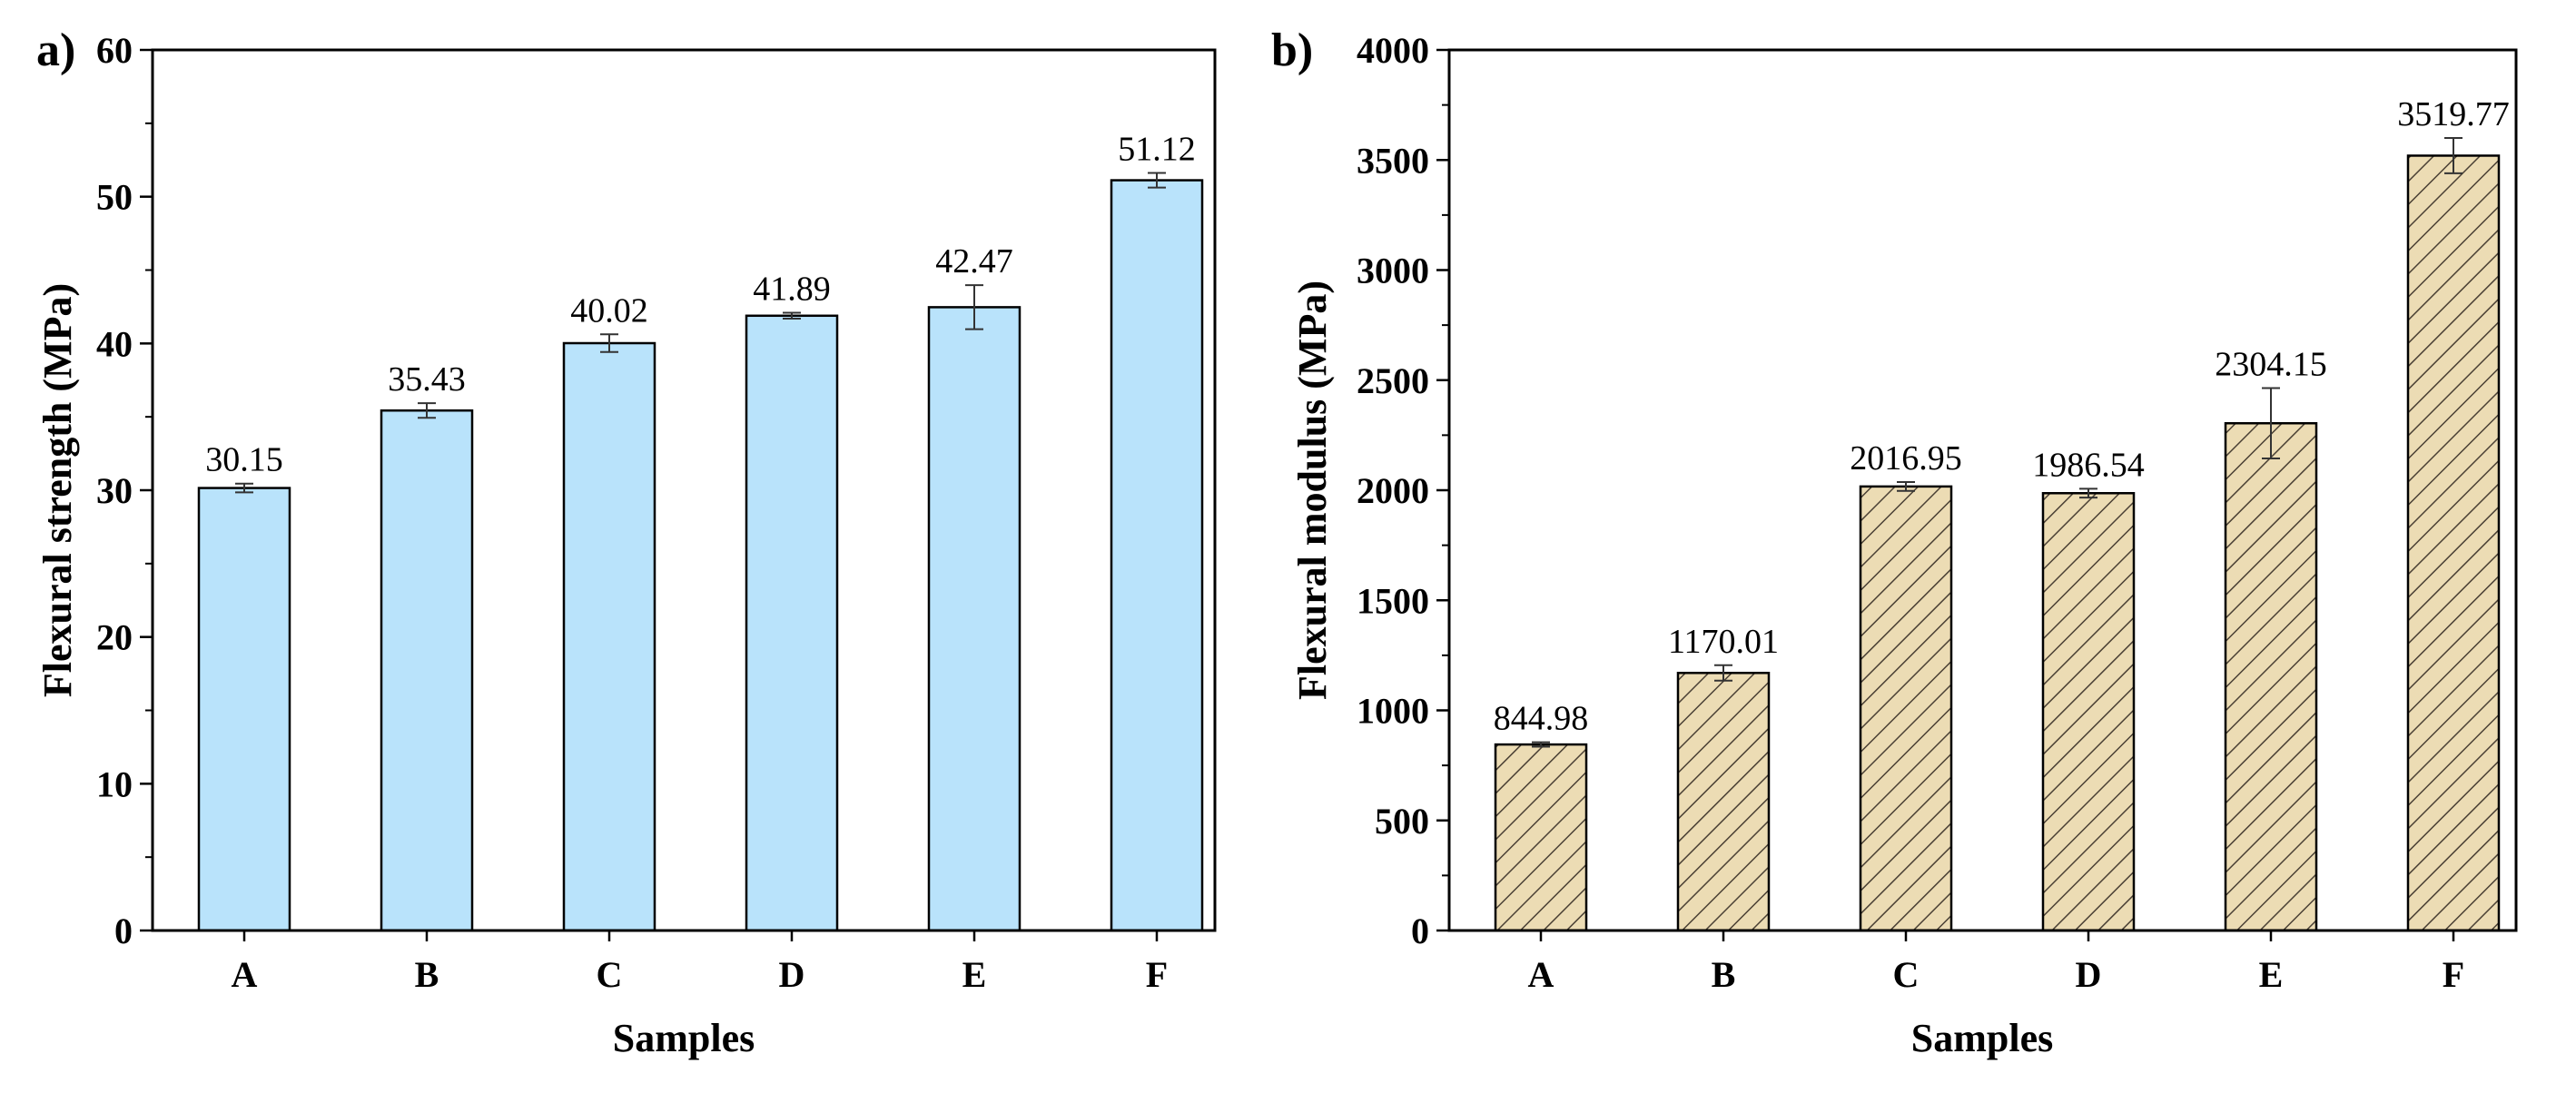 The height and width of the screenshot is (1093, 2576). I want to click on data-label-F: 51.12, so click(1157, 149).